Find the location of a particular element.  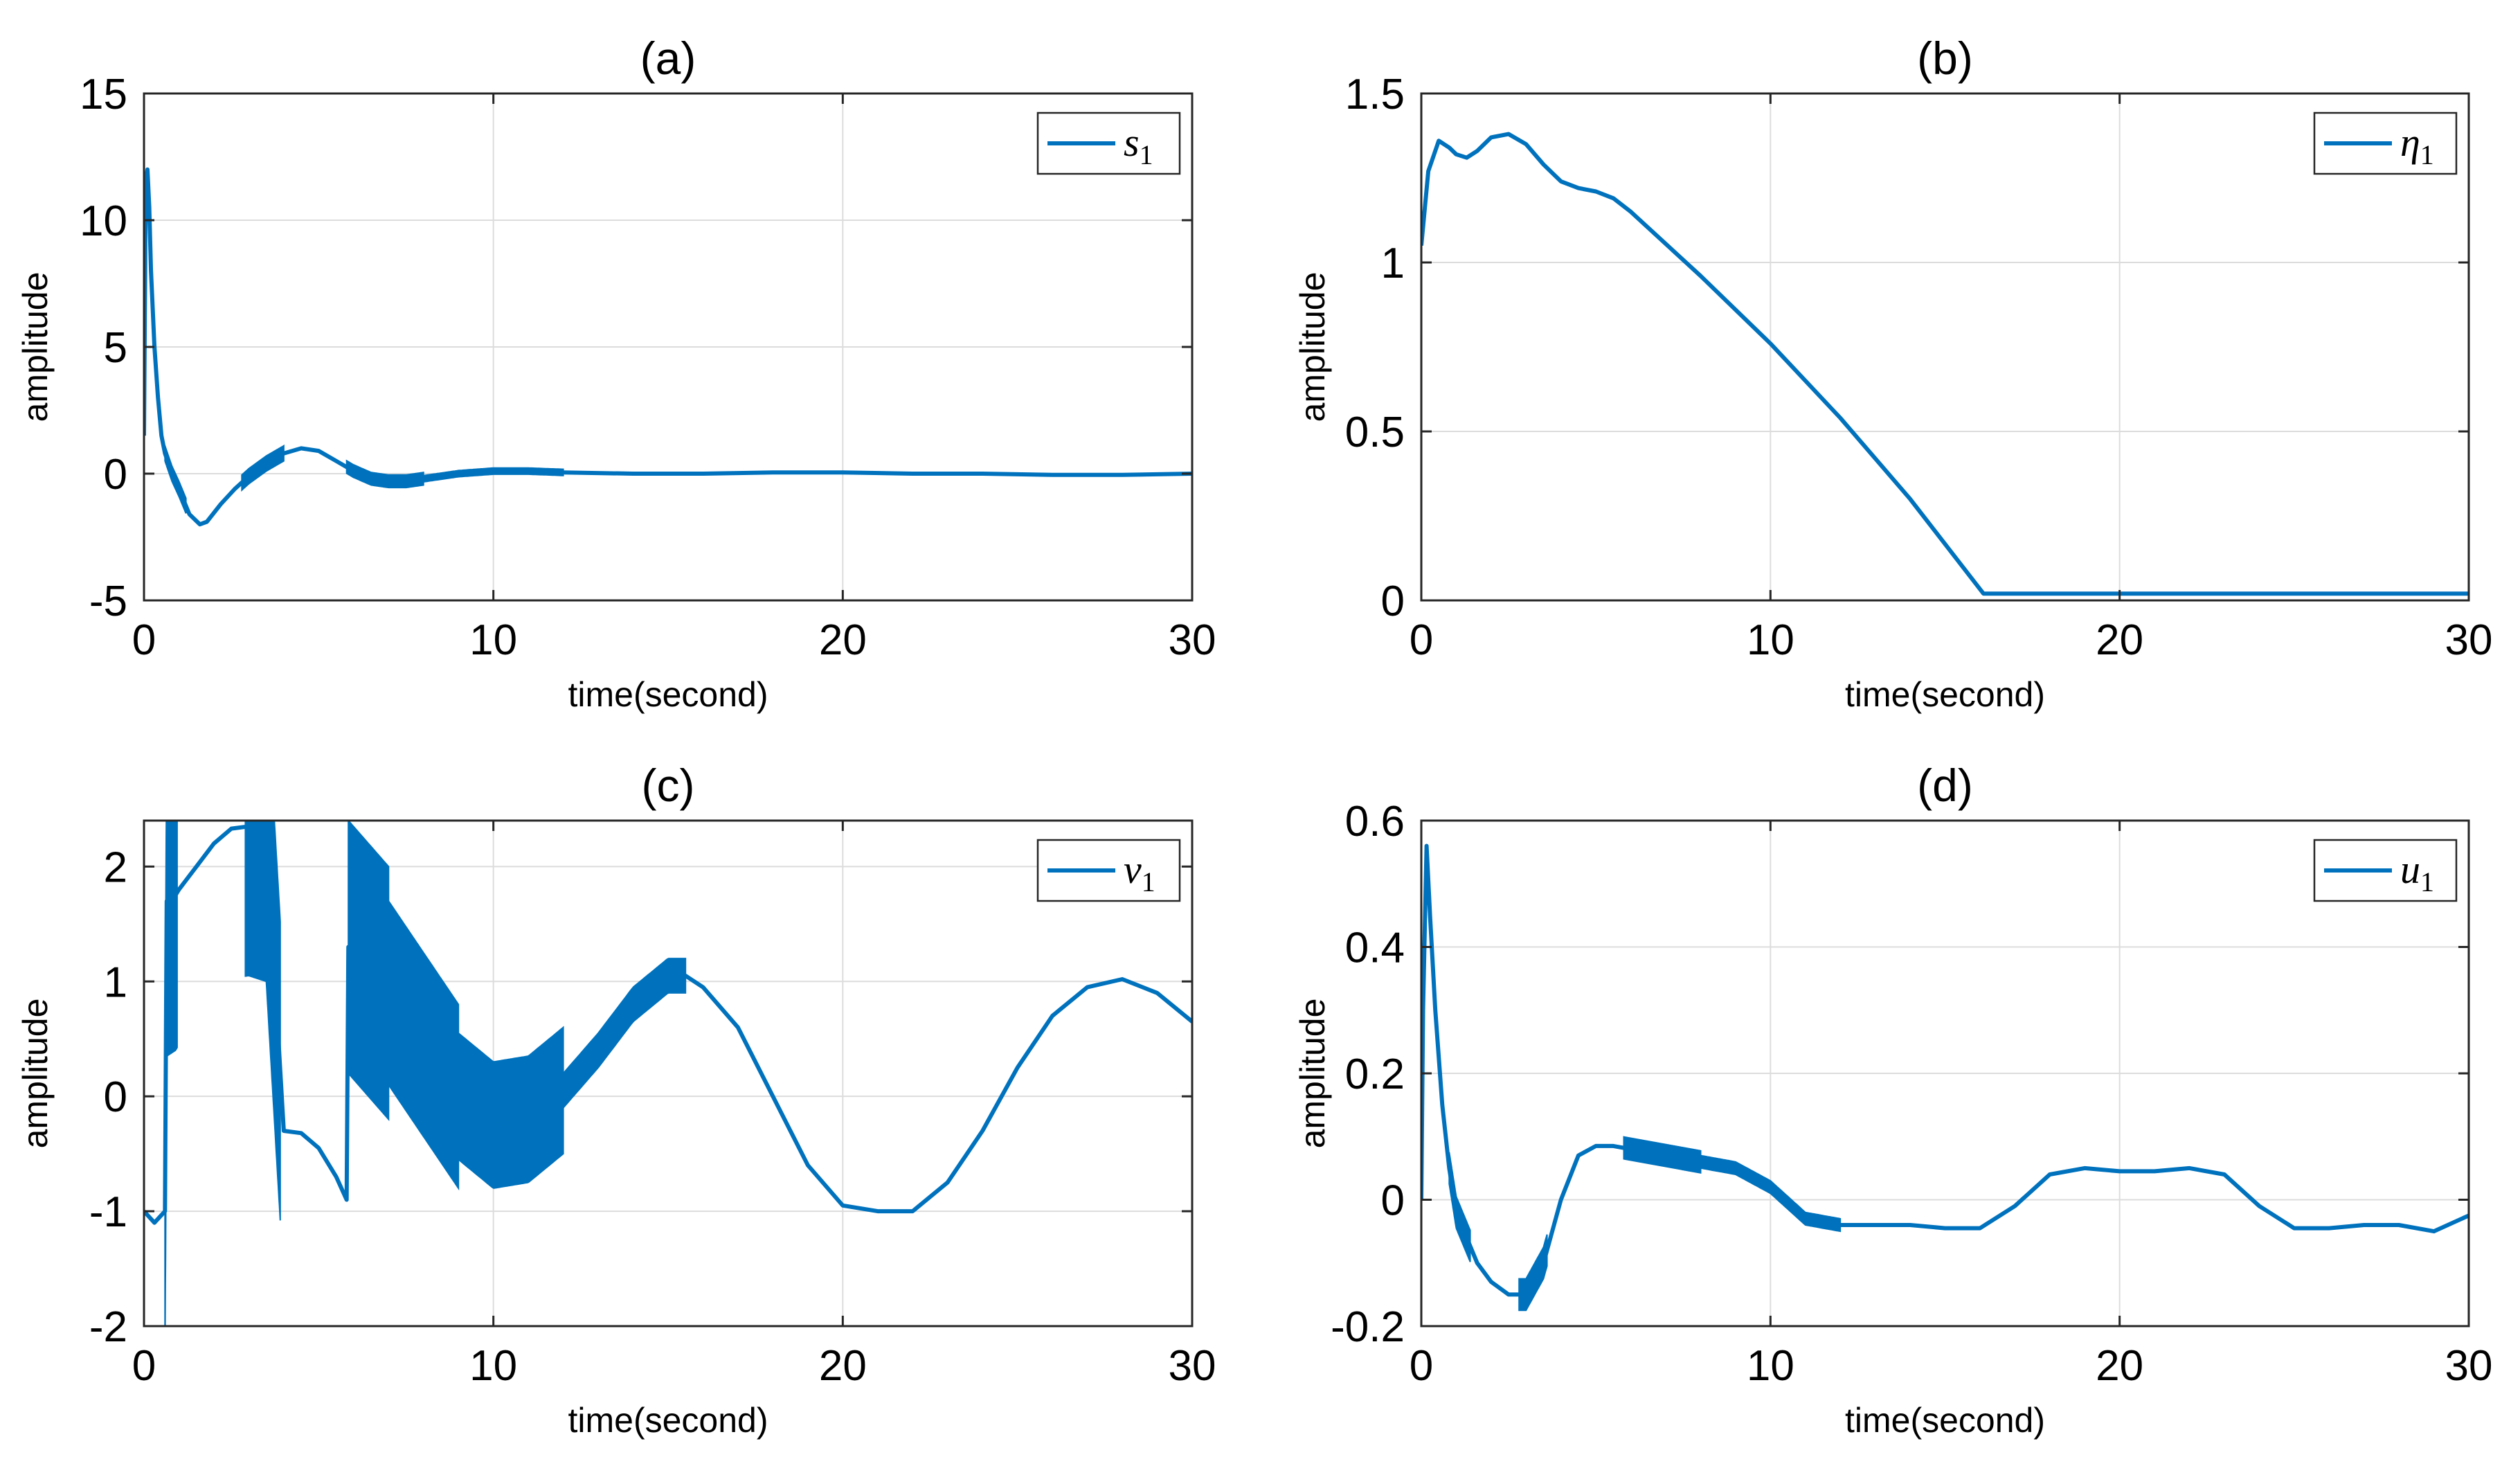

legend-a: s1 is located at coordinates (1108, 143).